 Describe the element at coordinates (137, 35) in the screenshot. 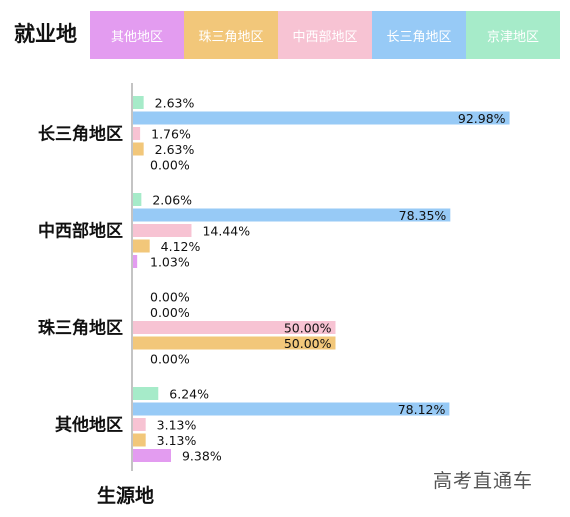

I see `legend-item: 其他地区` at that location.